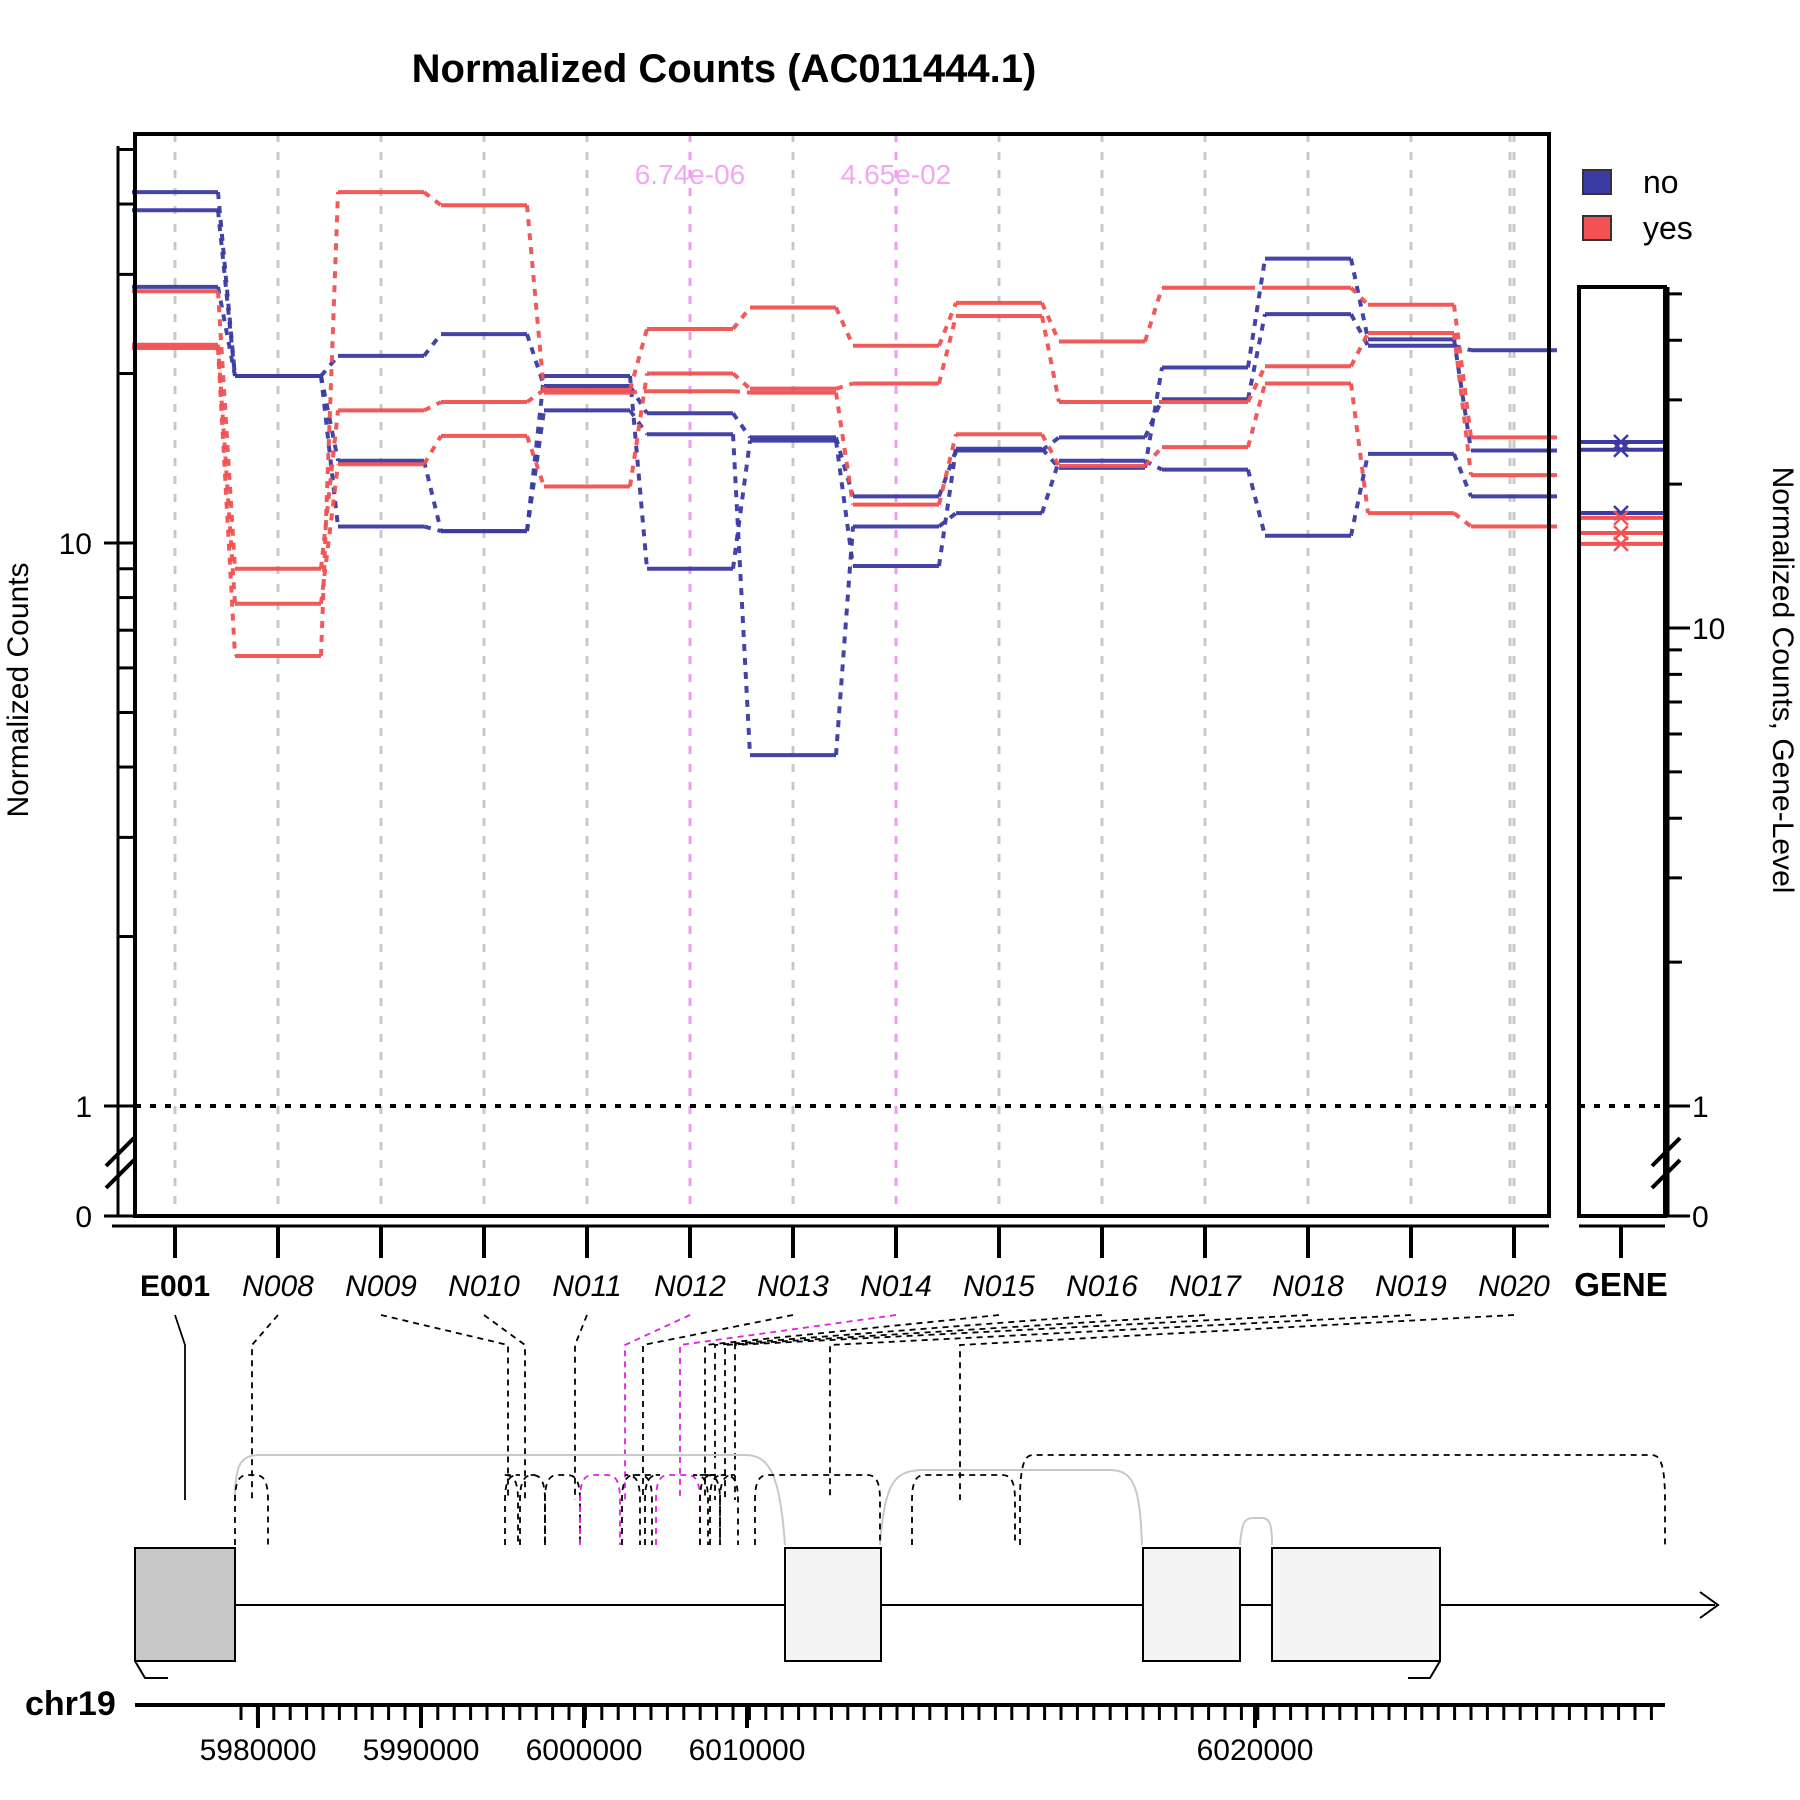 The height and width of the screenshot is (1800, 1800). I want to click on genome-tick-label-6020000: 6020000, so click(1255, 1750).